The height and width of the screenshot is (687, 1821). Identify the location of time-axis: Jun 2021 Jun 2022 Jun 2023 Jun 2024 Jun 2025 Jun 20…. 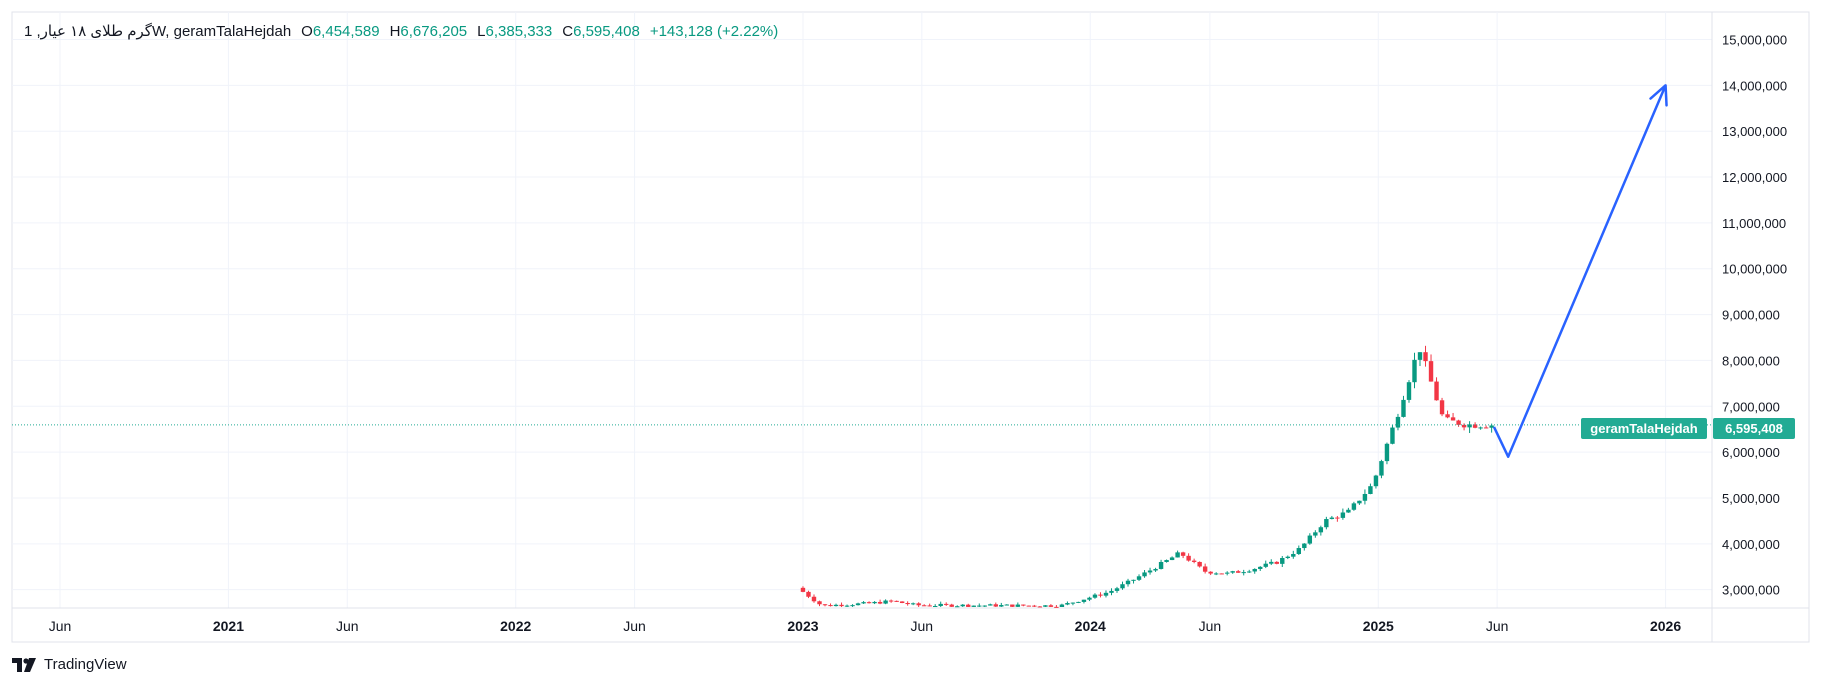
(865, 626).